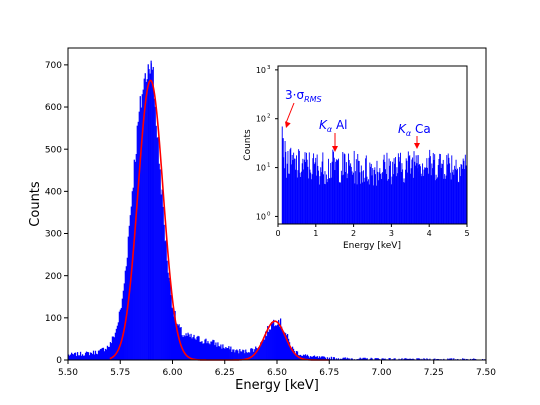  I want to click on main-y-axis-label: Counts, so click(35, 204).